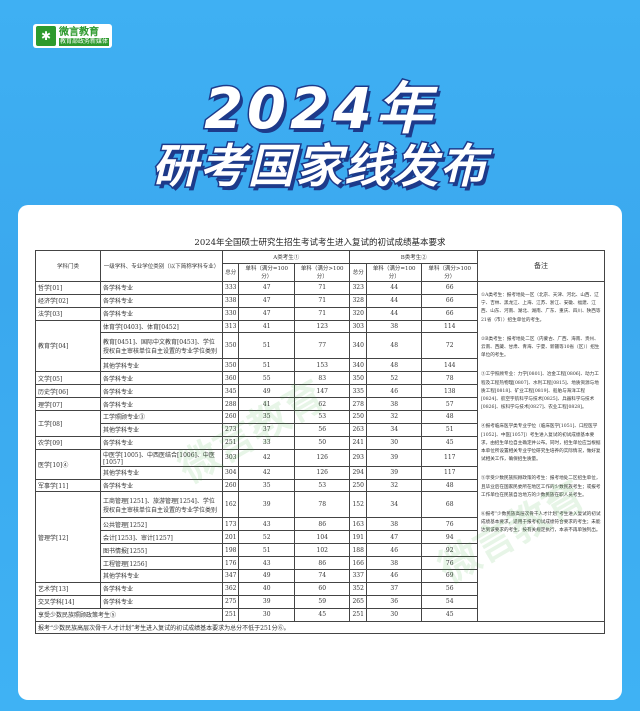  I want to click on b-score-cell: 76, so click(449, 524).